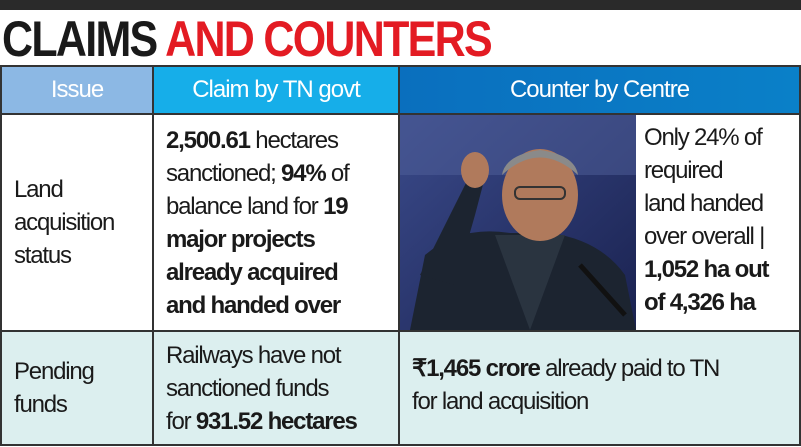 The width and height of the screenshot is (801, 447). What do you see at coordinates (241, 239) in the screenshot?
I see `bold-text: major projects` at bounding box center [241, 239].